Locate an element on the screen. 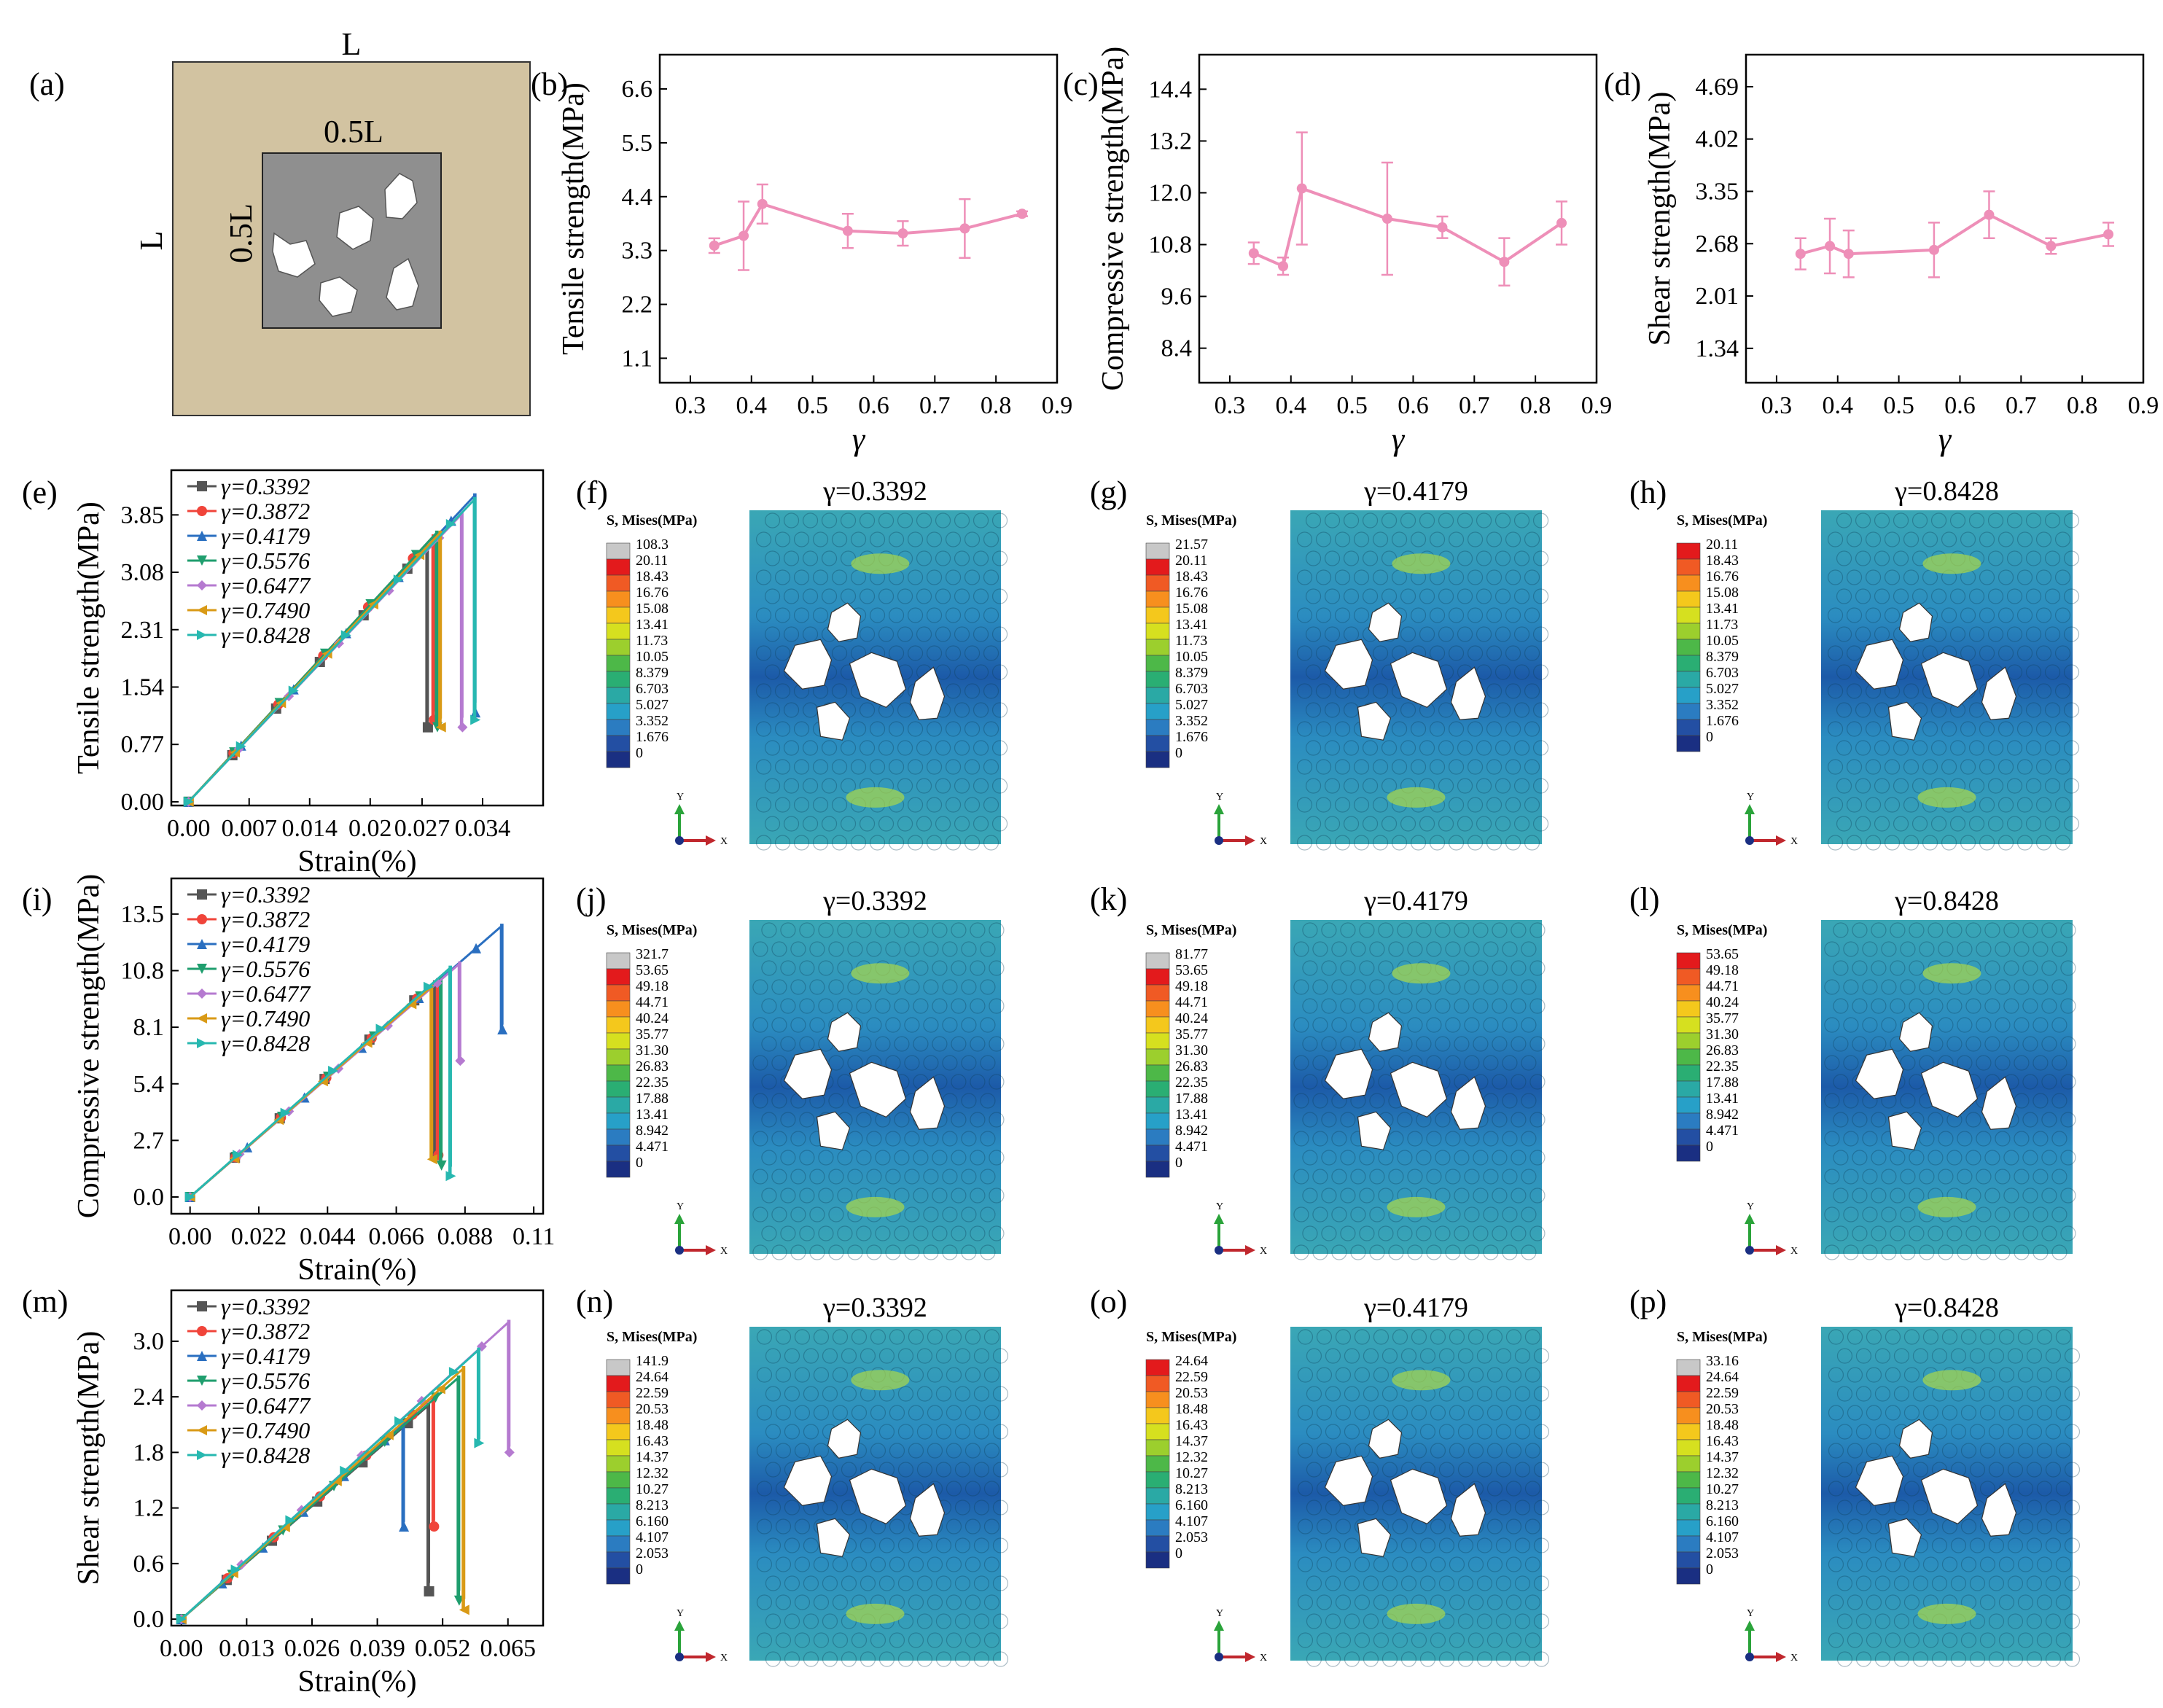 The image size is (2163, 1708). colorbar-value: 4.107 is located at coordinates (652, 1537).